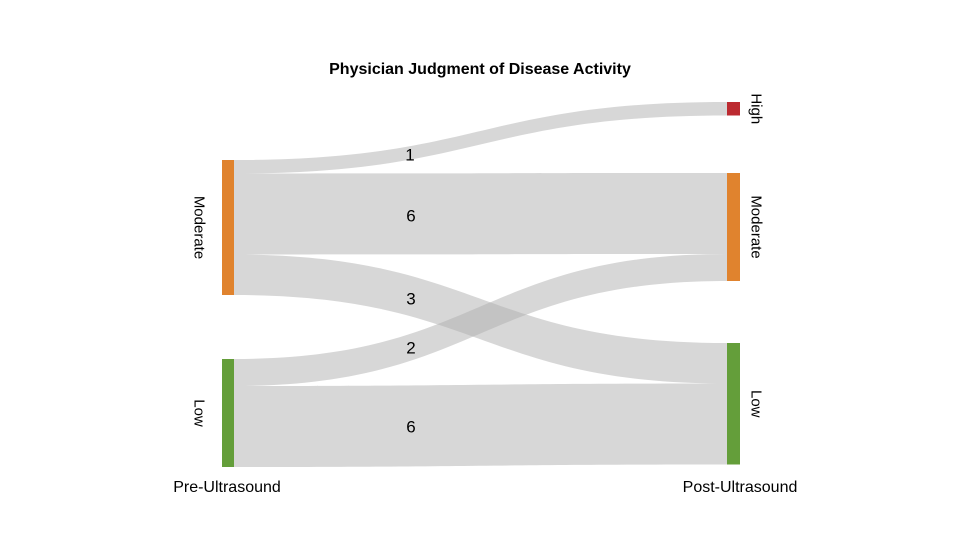 The image size is (960, 540). Describe the element at coordinates (480, 138) in the screenshot. I see `flow-pre-moderate-to-post-high` at that location.